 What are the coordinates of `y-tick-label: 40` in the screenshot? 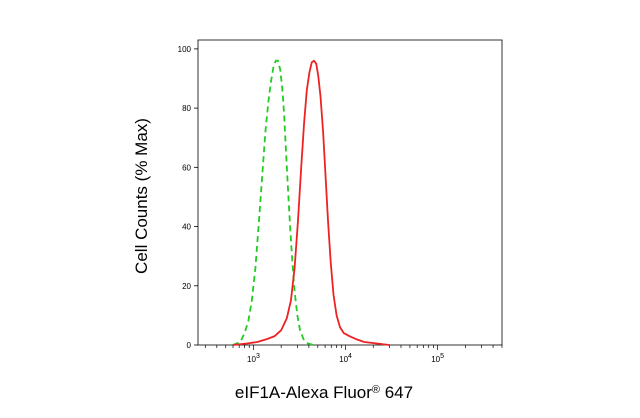 It's located at (186, 227).